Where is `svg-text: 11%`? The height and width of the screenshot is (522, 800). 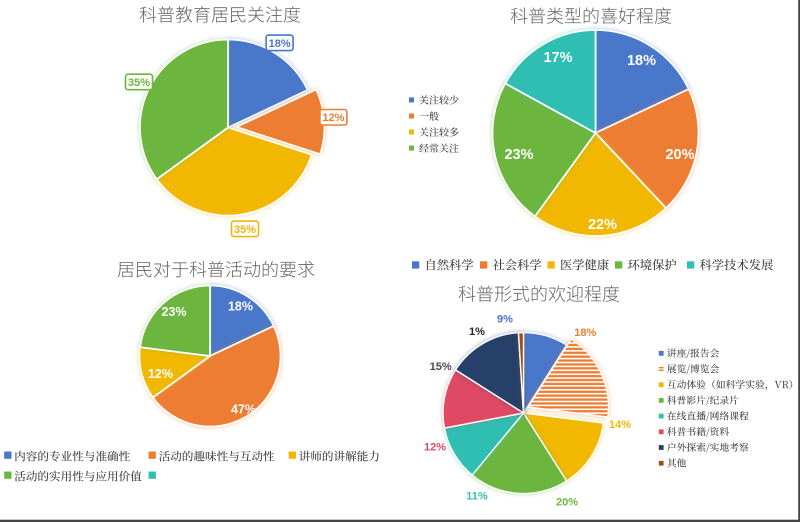
svg-text: 11% is located at coordinates (477, 497).